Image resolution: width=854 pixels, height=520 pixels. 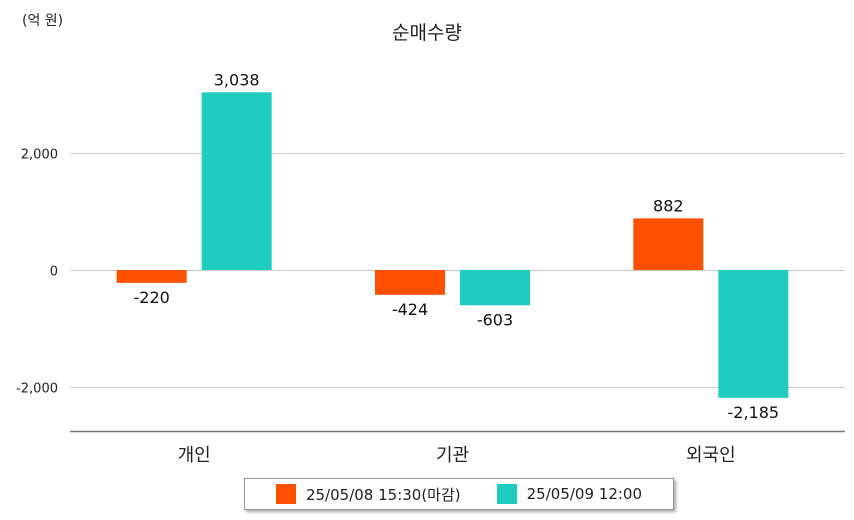 I want to click on chart-title: 순매수량, so click(x=427, y=33).